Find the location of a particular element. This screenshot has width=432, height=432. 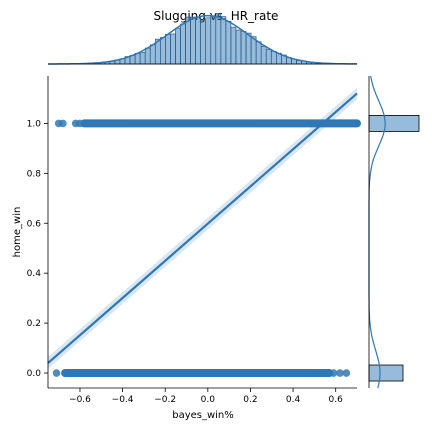

y-tick-label: 0.2 is located at coordinates (34, 324).